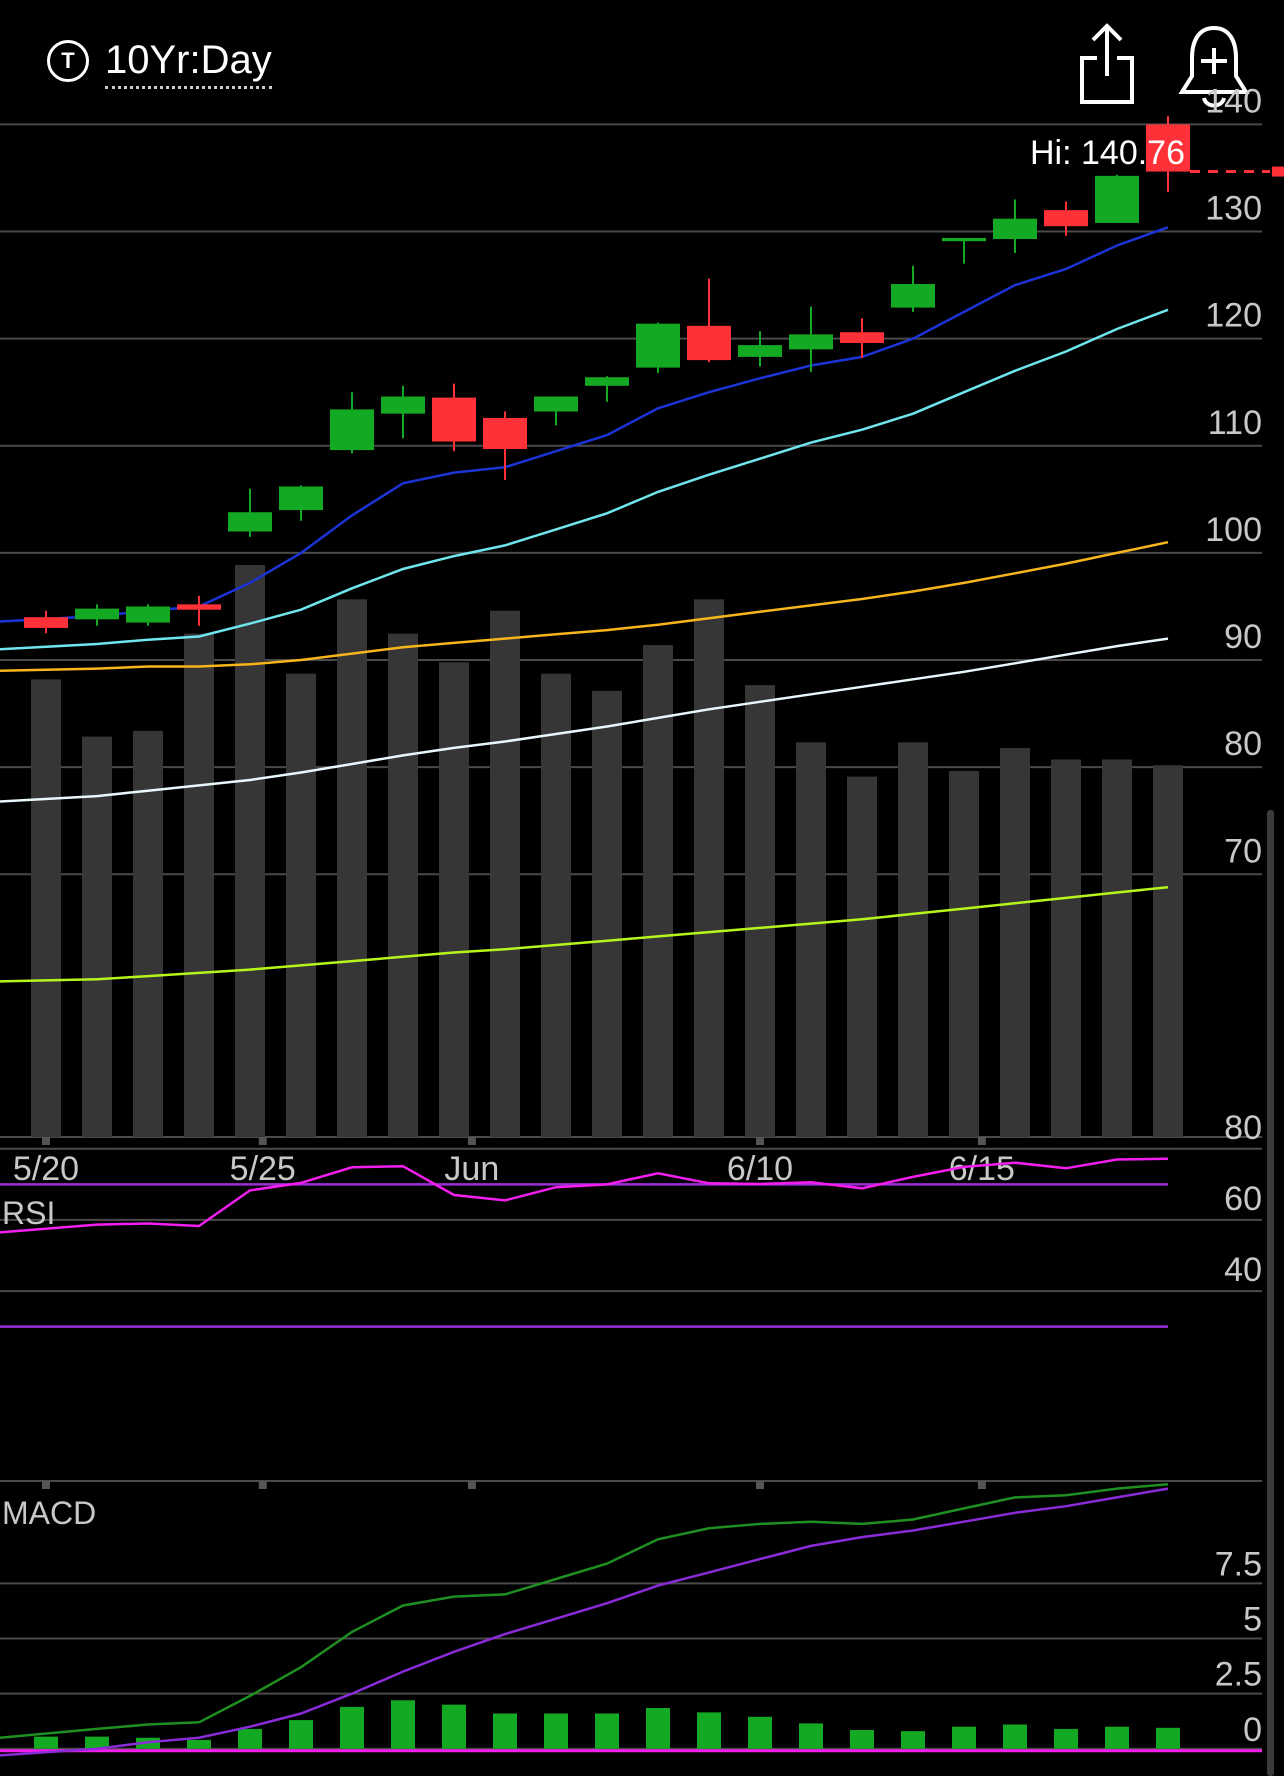 The height and width of the screenshot is (1776, 1284). What do you see at coordinates (1252, 1730) in the screenshot?
I see `macd-tick-label: 0` at bounding box center [1252, 1730].